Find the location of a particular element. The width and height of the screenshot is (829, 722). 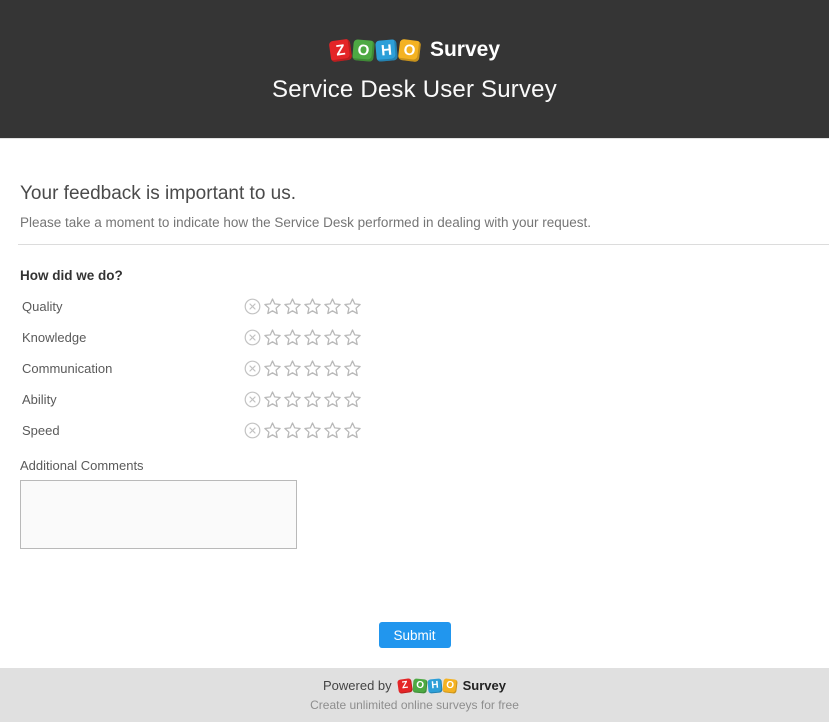

zoho-footer-tile-h: H is located at coordinates (435, 685).